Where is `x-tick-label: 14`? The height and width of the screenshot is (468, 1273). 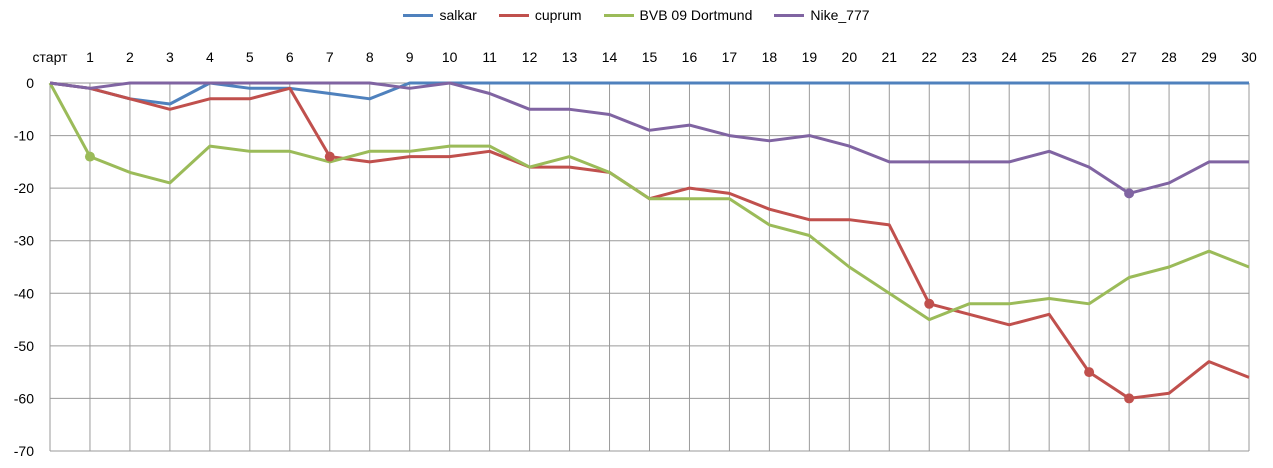 x-tick-label: 14 is located at coordinates (610, 57).